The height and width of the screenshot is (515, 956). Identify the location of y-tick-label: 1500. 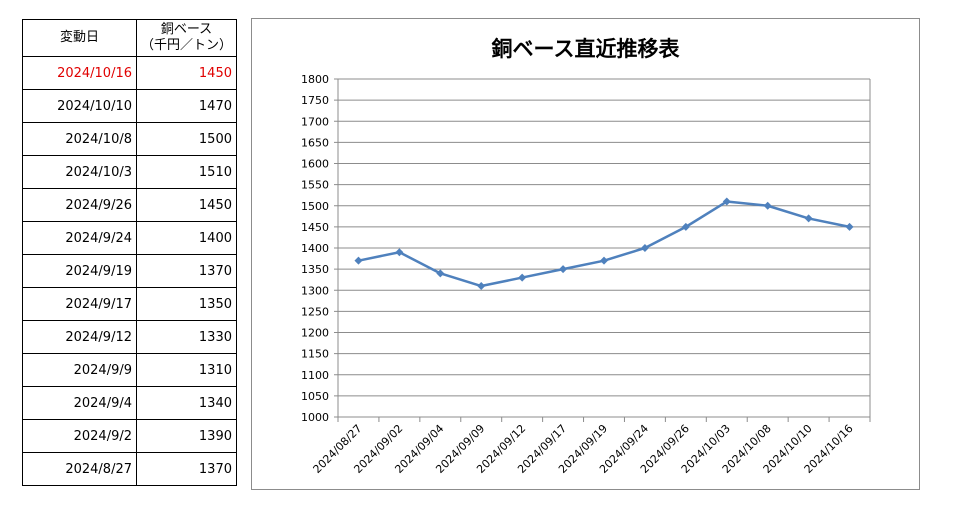
(315, 206).